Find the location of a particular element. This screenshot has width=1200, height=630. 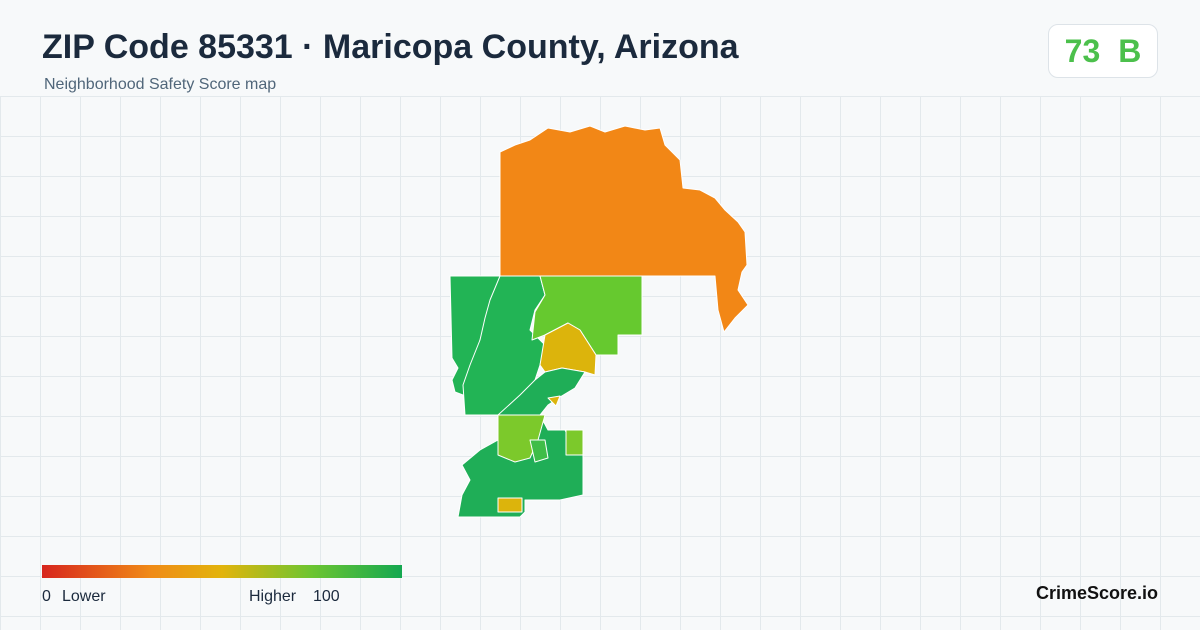

legend-gradient is located at coordinates (222, 571).